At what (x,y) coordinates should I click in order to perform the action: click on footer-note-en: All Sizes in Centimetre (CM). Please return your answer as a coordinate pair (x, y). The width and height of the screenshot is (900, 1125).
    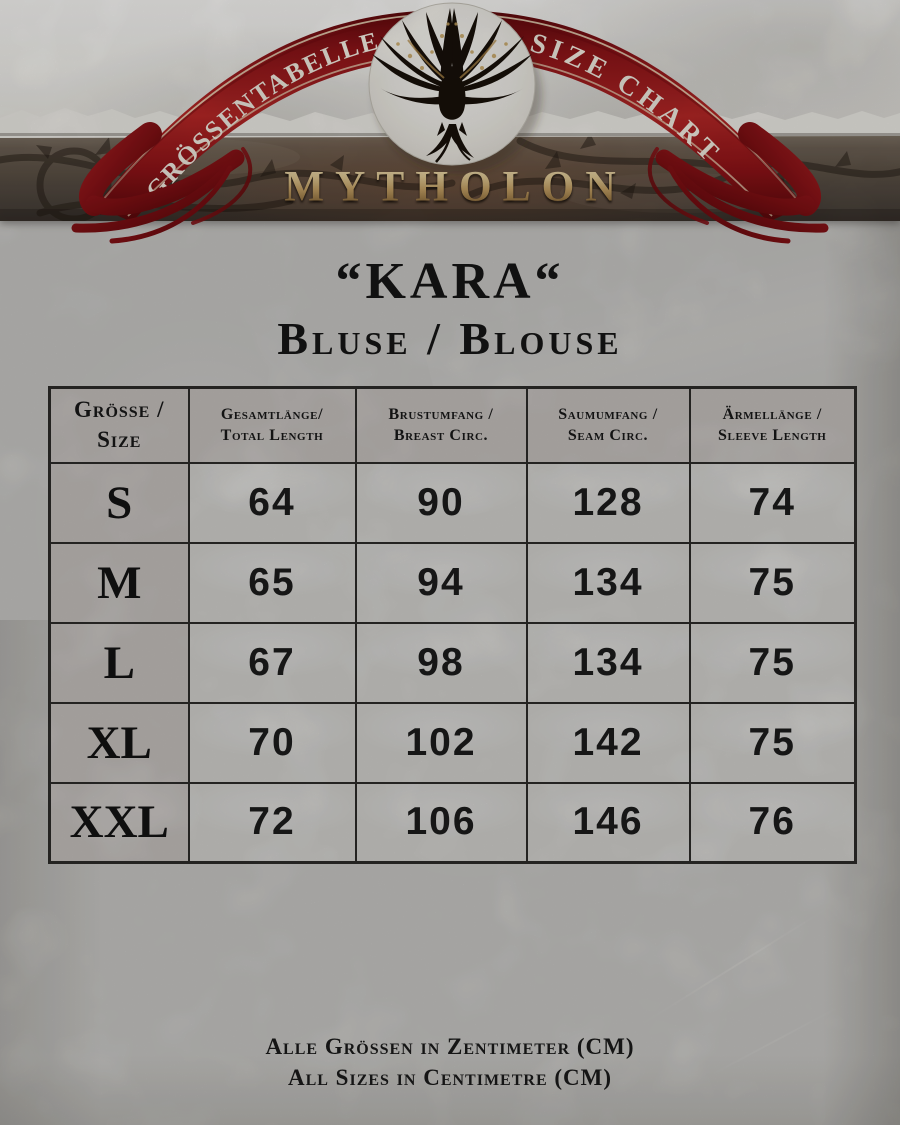
    Looking at the image, I should click on (450, 1077).